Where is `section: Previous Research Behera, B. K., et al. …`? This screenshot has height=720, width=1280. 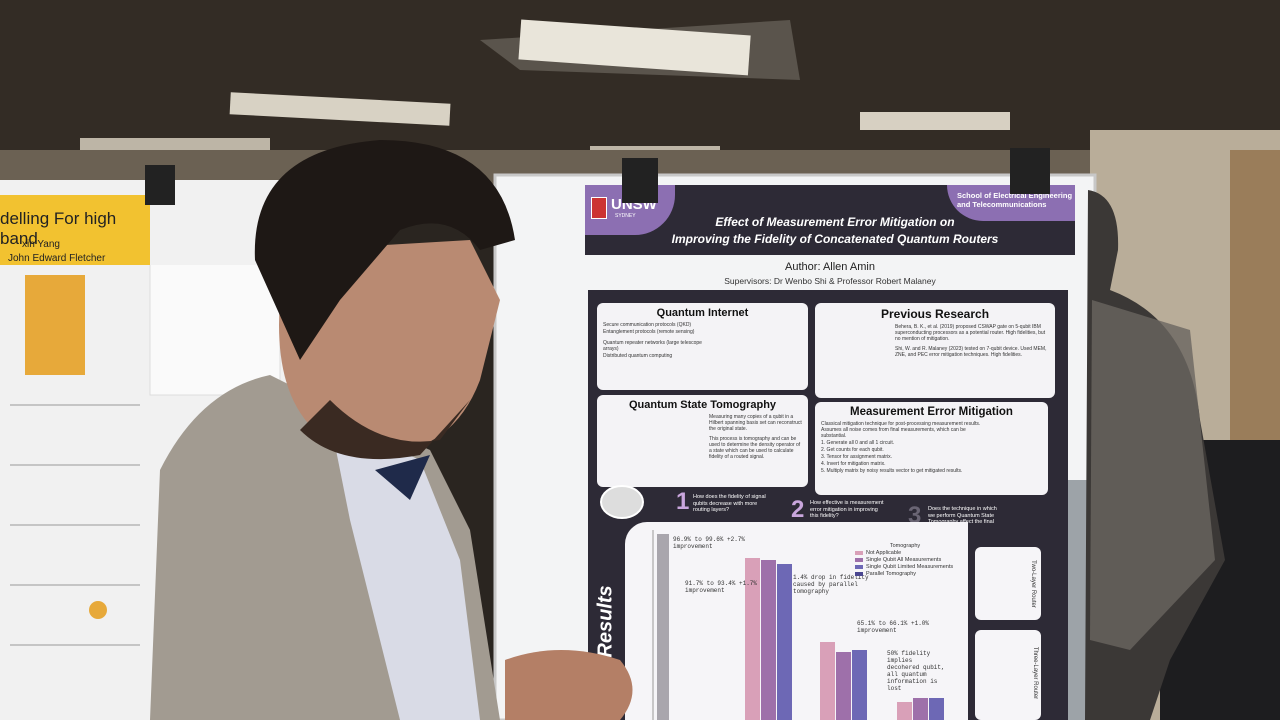 section: Previous Research Behera, B. K., et al. … is located at coordinates (935, 350).